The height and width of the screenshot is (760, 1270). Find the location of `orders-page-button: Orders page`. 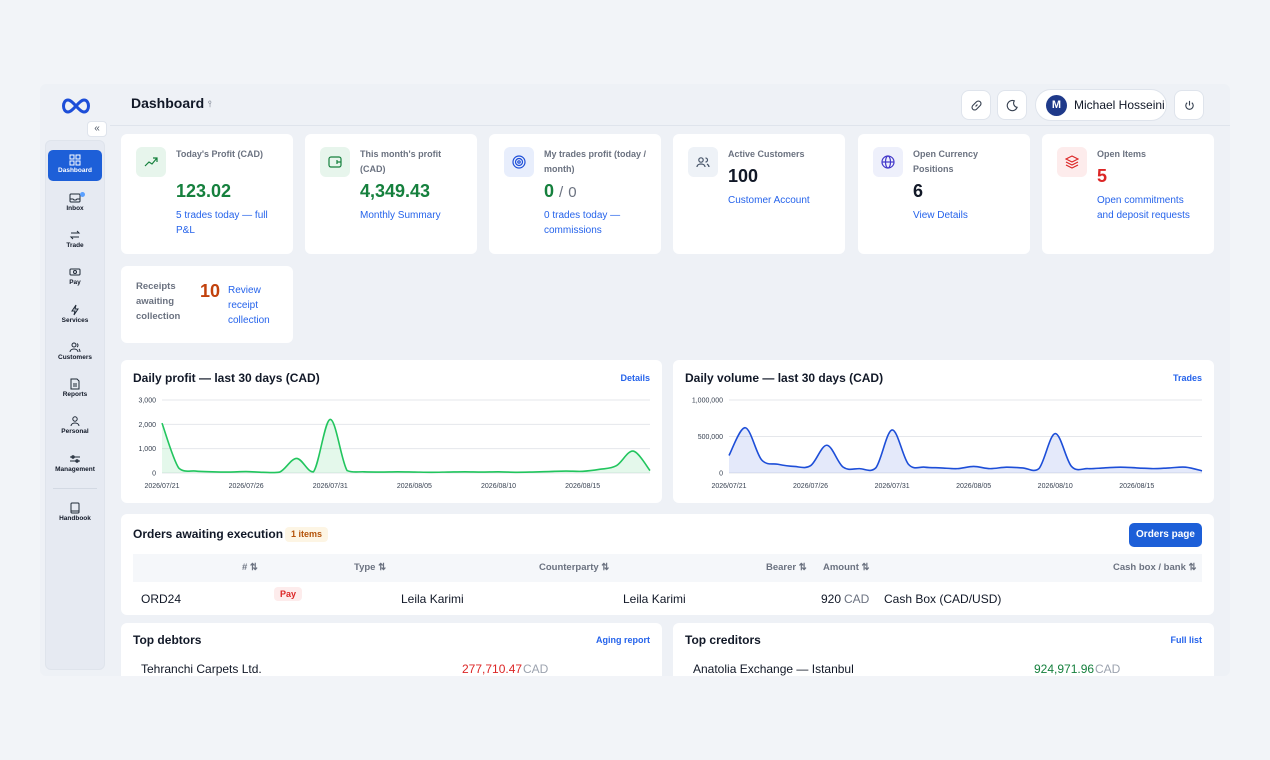

orders-page-button: Orders page is located at coordinates (1165, 535).